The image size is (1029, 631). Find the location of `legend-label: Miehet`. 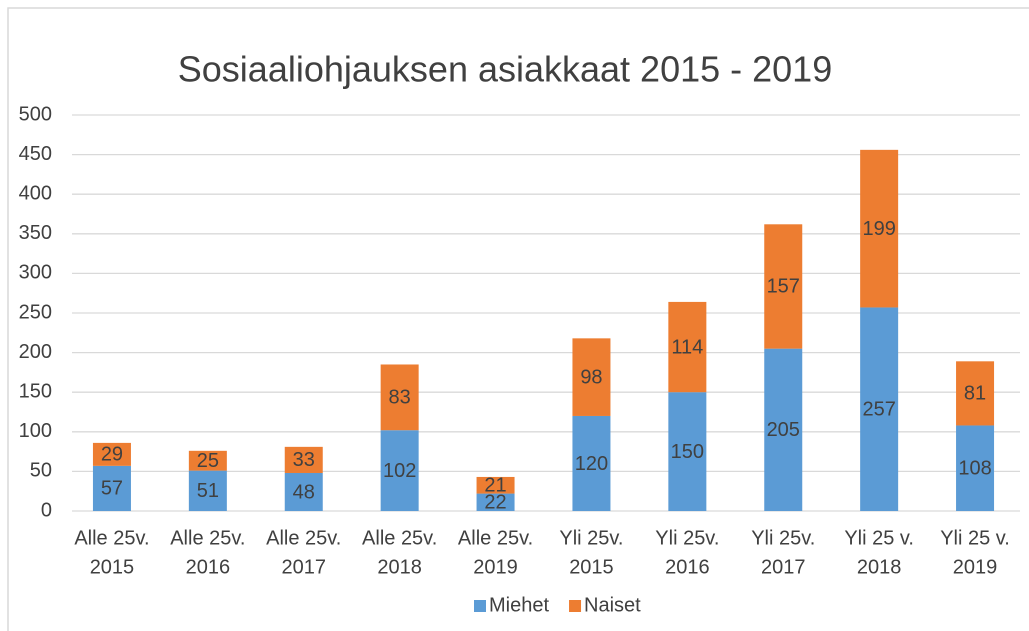

legend-label: Miehet is located at coordinates (519, 605).